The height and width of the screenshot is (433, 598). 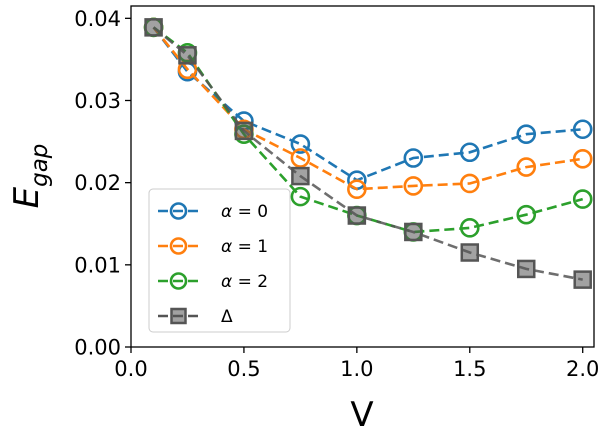 What do you see at coordinates (244, 247) in the screenshot?
I see `legend-label: α = 1` at bounding box center [244, 247].